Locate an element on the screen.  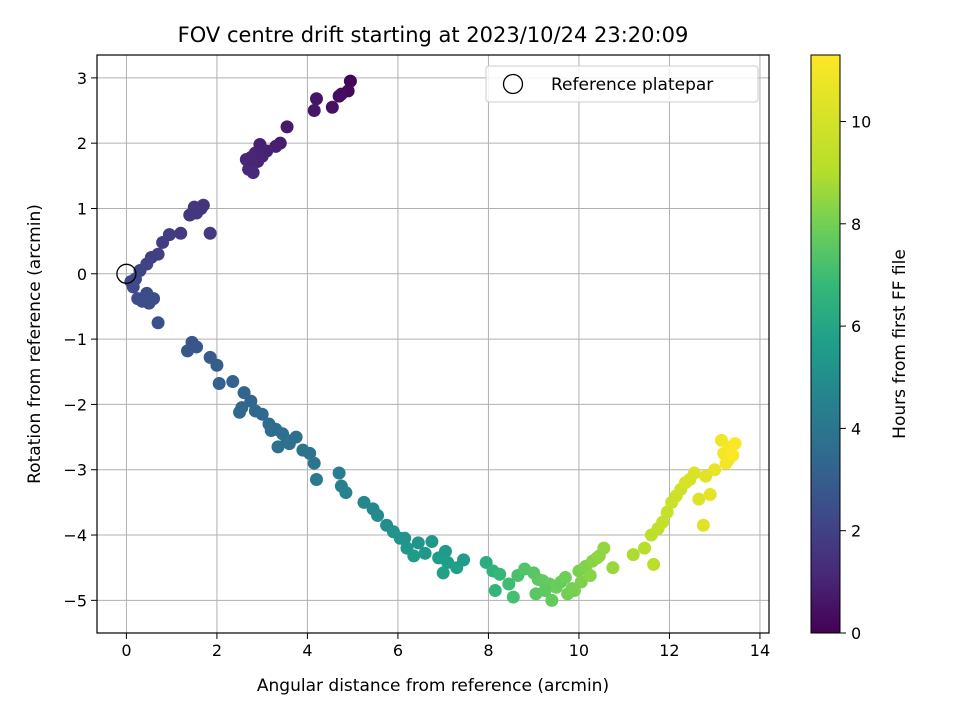
x-tick-label: 6 is located at coordinates (398, 650).